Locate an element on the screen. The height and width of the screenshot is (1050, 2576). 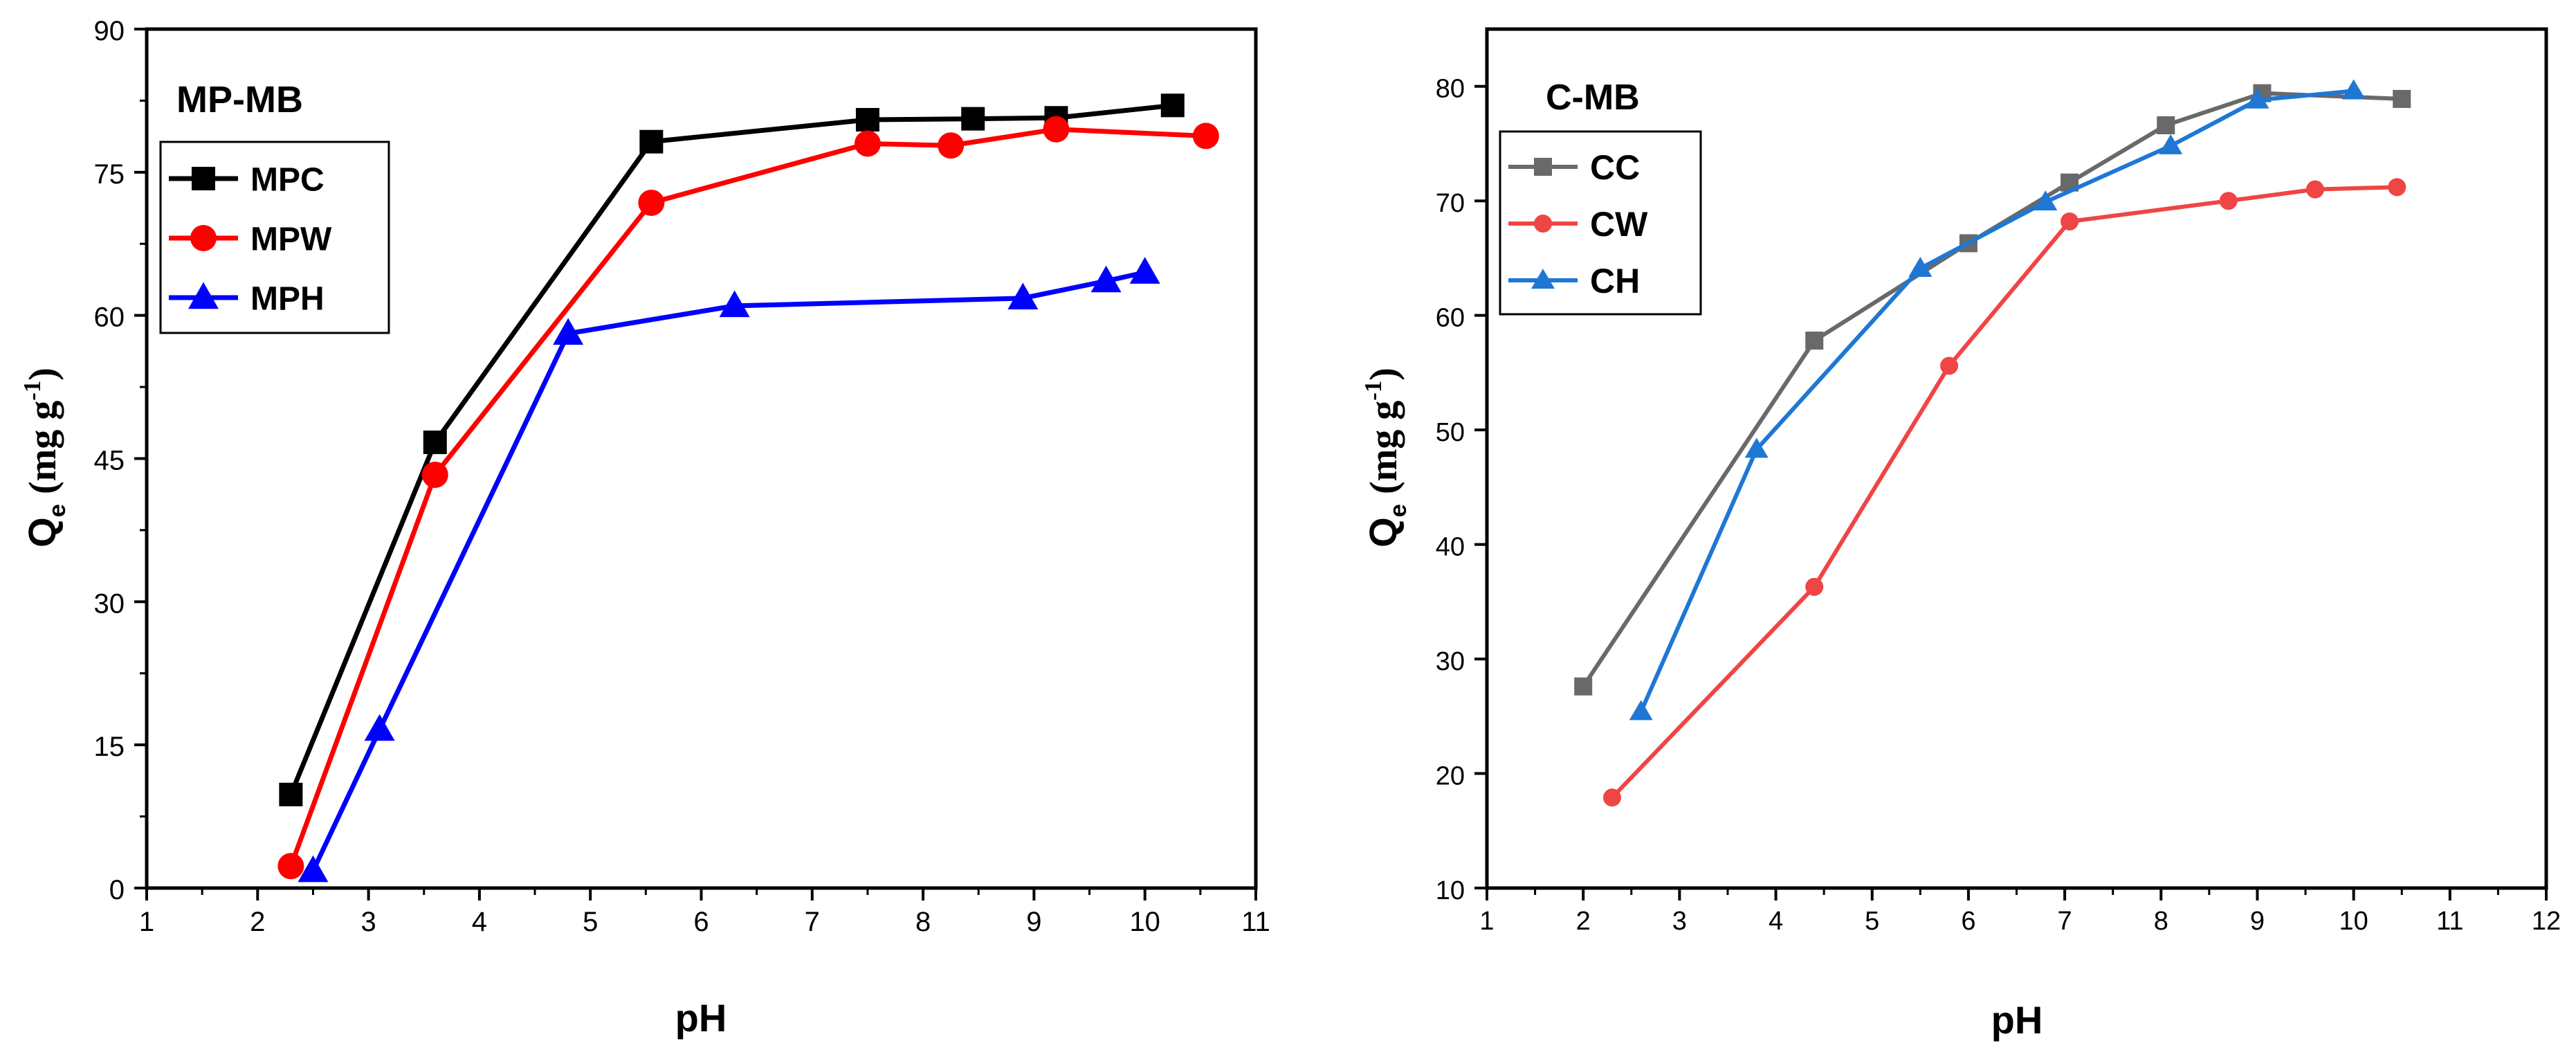
legend-label: CW is located at coordinates (1619, 224).